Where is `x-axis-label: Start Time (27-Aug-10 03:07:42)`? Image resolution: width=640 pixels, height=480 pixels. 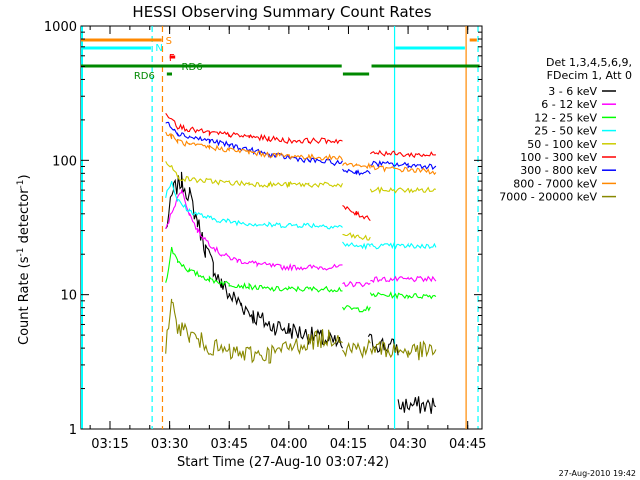
x-axis-label: Start Time (27-Aug-10 03:07:42) is located at coordinates (283, 462).